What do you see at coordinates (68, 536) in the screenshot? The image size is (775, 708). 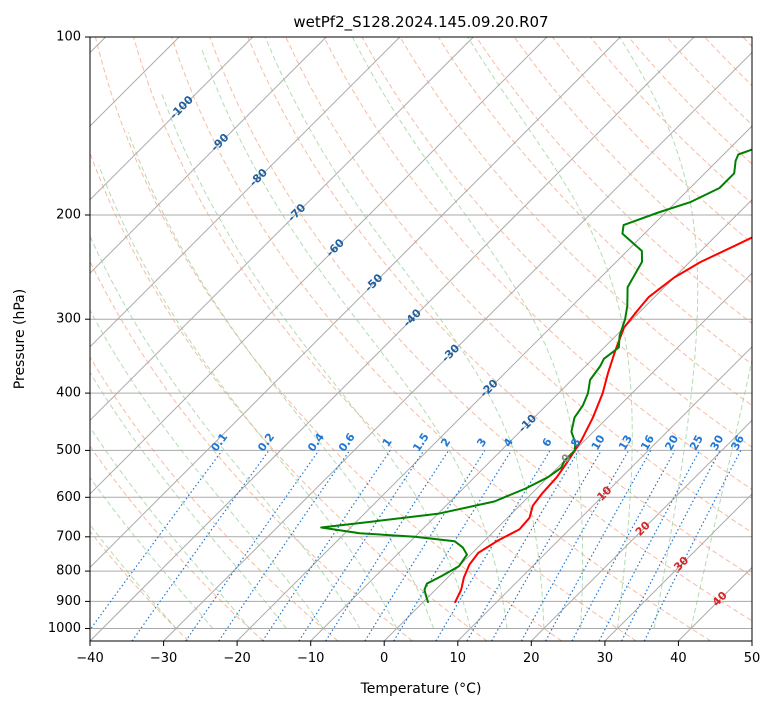 I see `y-tick-label: 700` at bounding box center [68, 536].